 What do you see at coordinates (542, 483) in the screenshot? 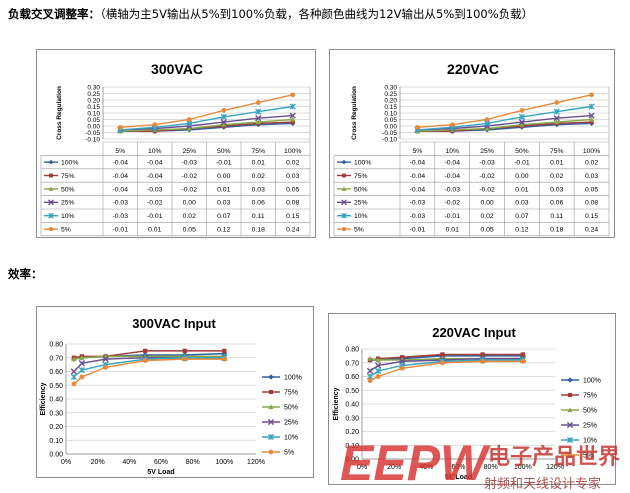
I see `watermark-tagline: 射频和天线设计专家` at bounding box center [542, 483].